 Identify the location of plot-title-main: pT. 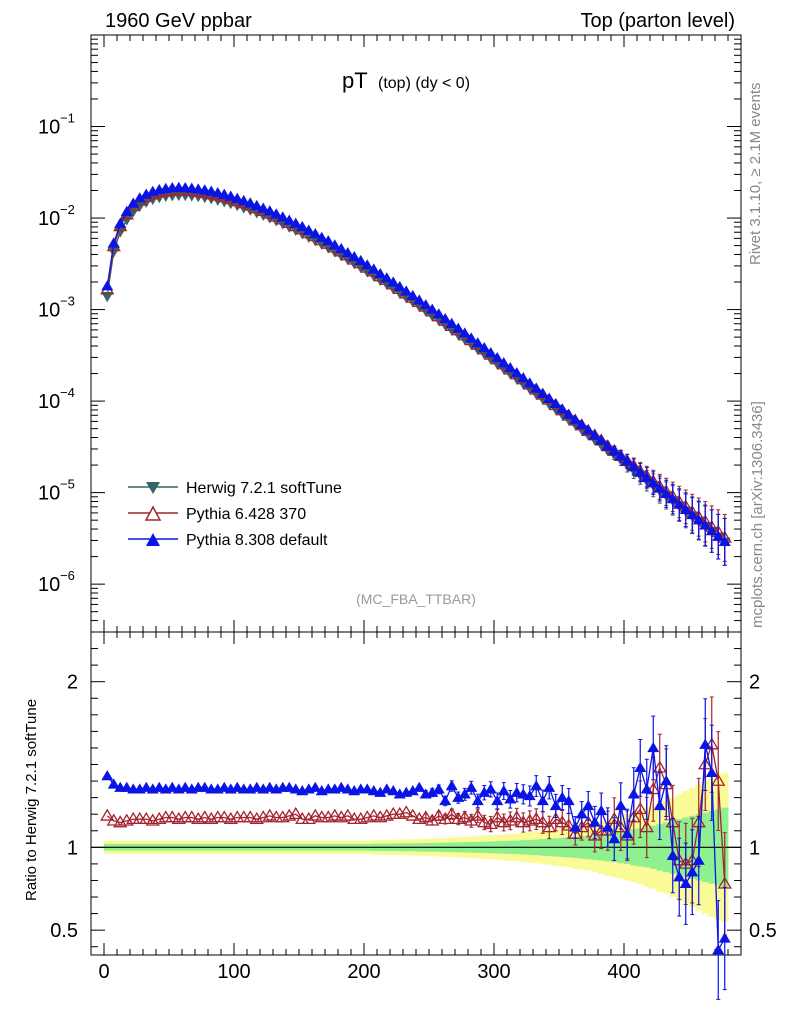
(355, 80).